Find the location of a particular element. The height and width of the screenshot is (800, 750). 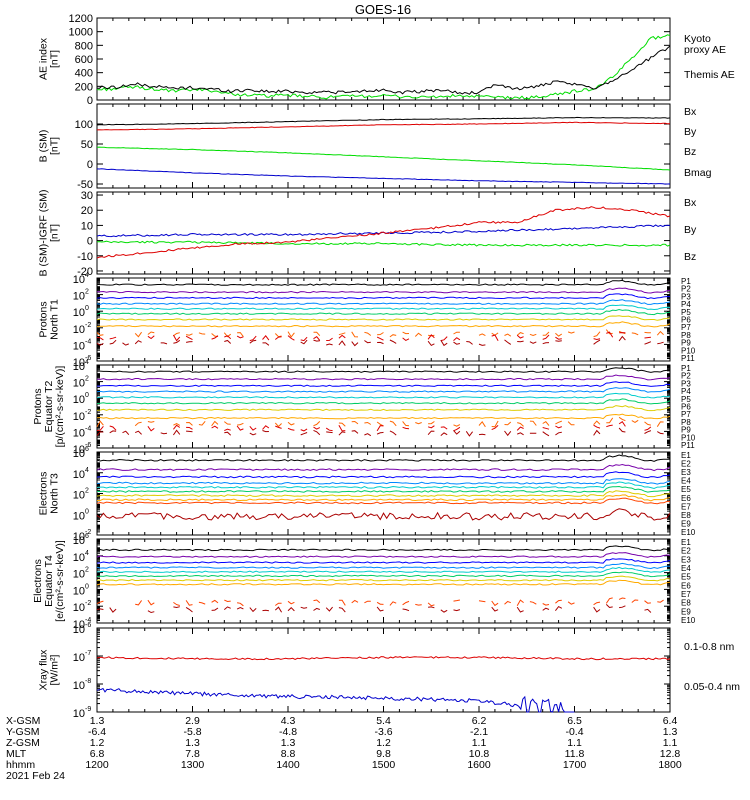

channel-label: E5 is located at coordinates (686, 577).